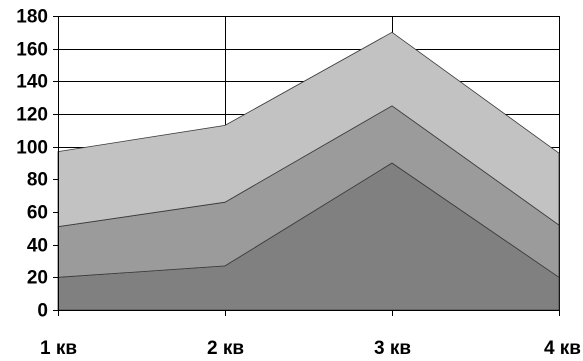  What do you see at coordinates (32, 50) in the screenshot?
I see `y-tick-label-160: 160` at bounding box center [32, 50].